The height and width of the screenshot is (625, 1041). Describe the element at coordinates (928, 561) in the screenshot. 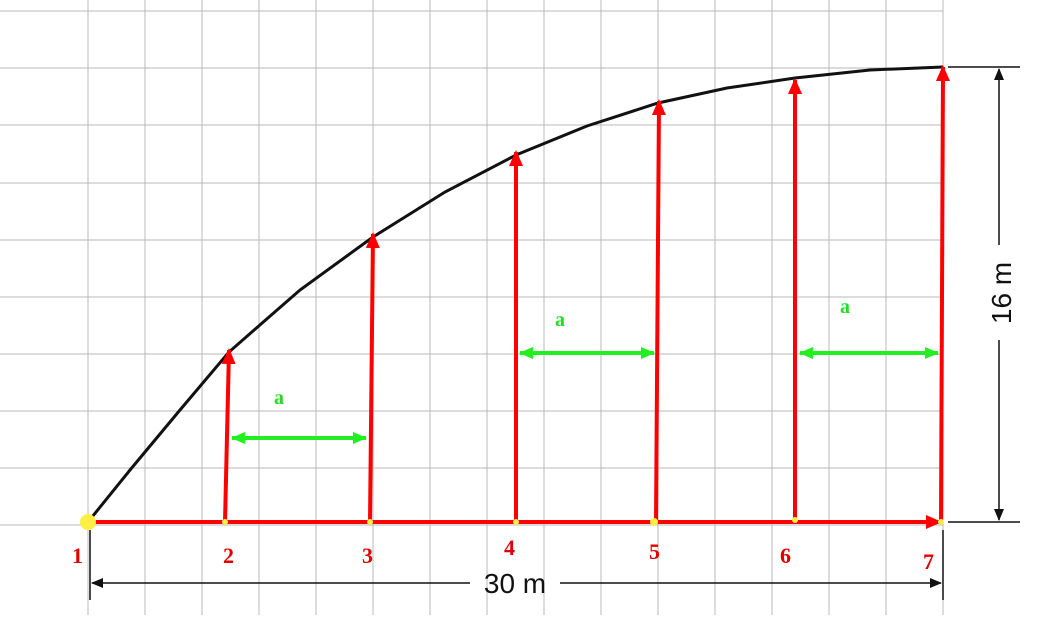

I see `point-label: 7` at that location.